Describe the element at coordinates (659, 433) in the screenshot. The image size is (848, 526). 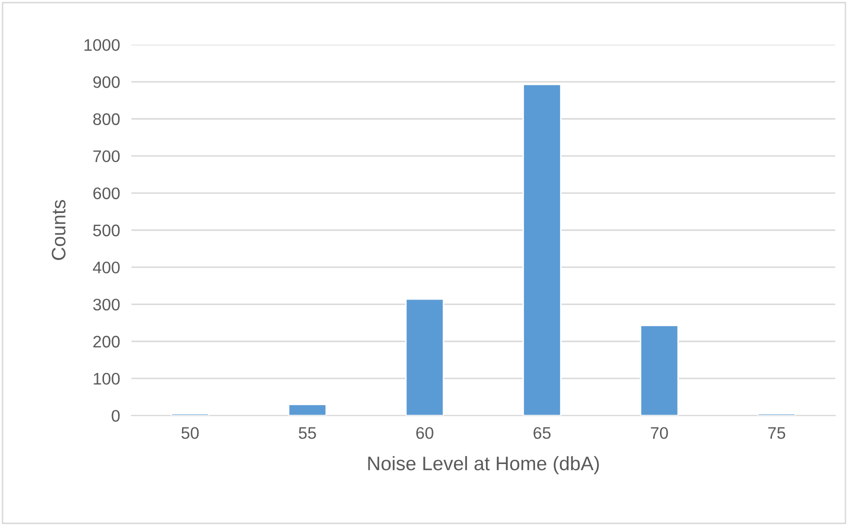
I see `x-tick-label: 70` at that location.